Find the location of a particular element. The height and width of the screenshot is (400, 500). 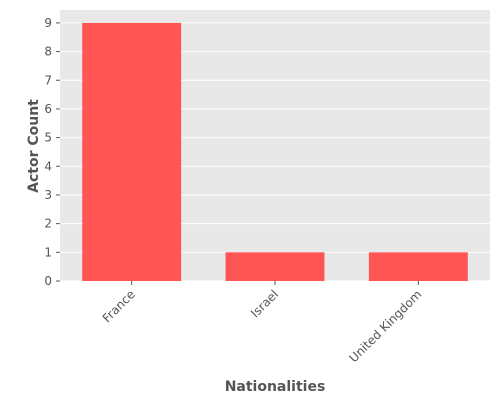

x-tick-label-1: Israel is located at coordinates (264, 303).